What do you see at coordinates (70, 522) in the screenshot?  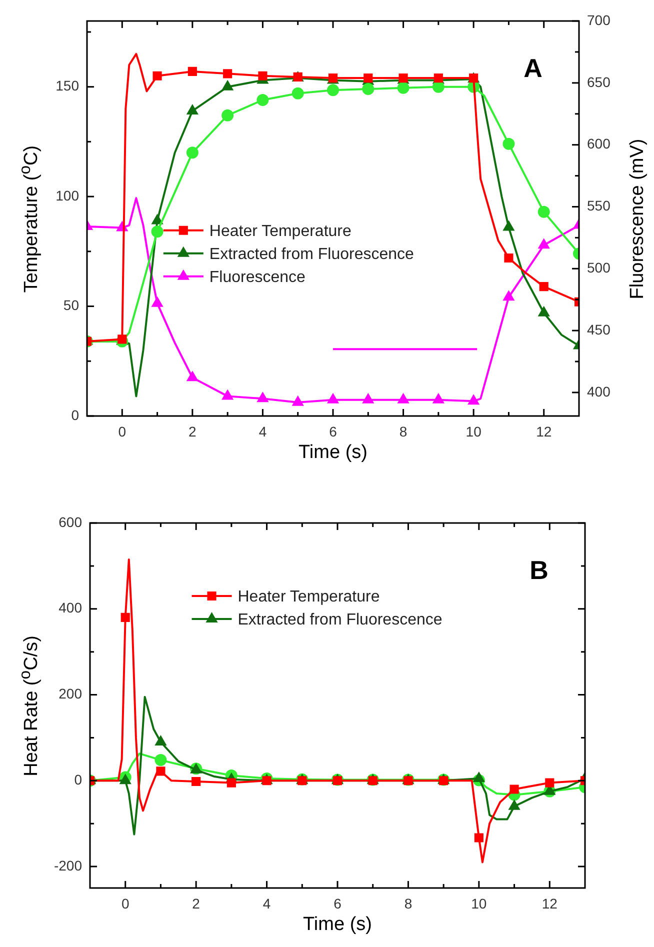 I see `y-tick-label: 600` at bounding box center [70, 522].